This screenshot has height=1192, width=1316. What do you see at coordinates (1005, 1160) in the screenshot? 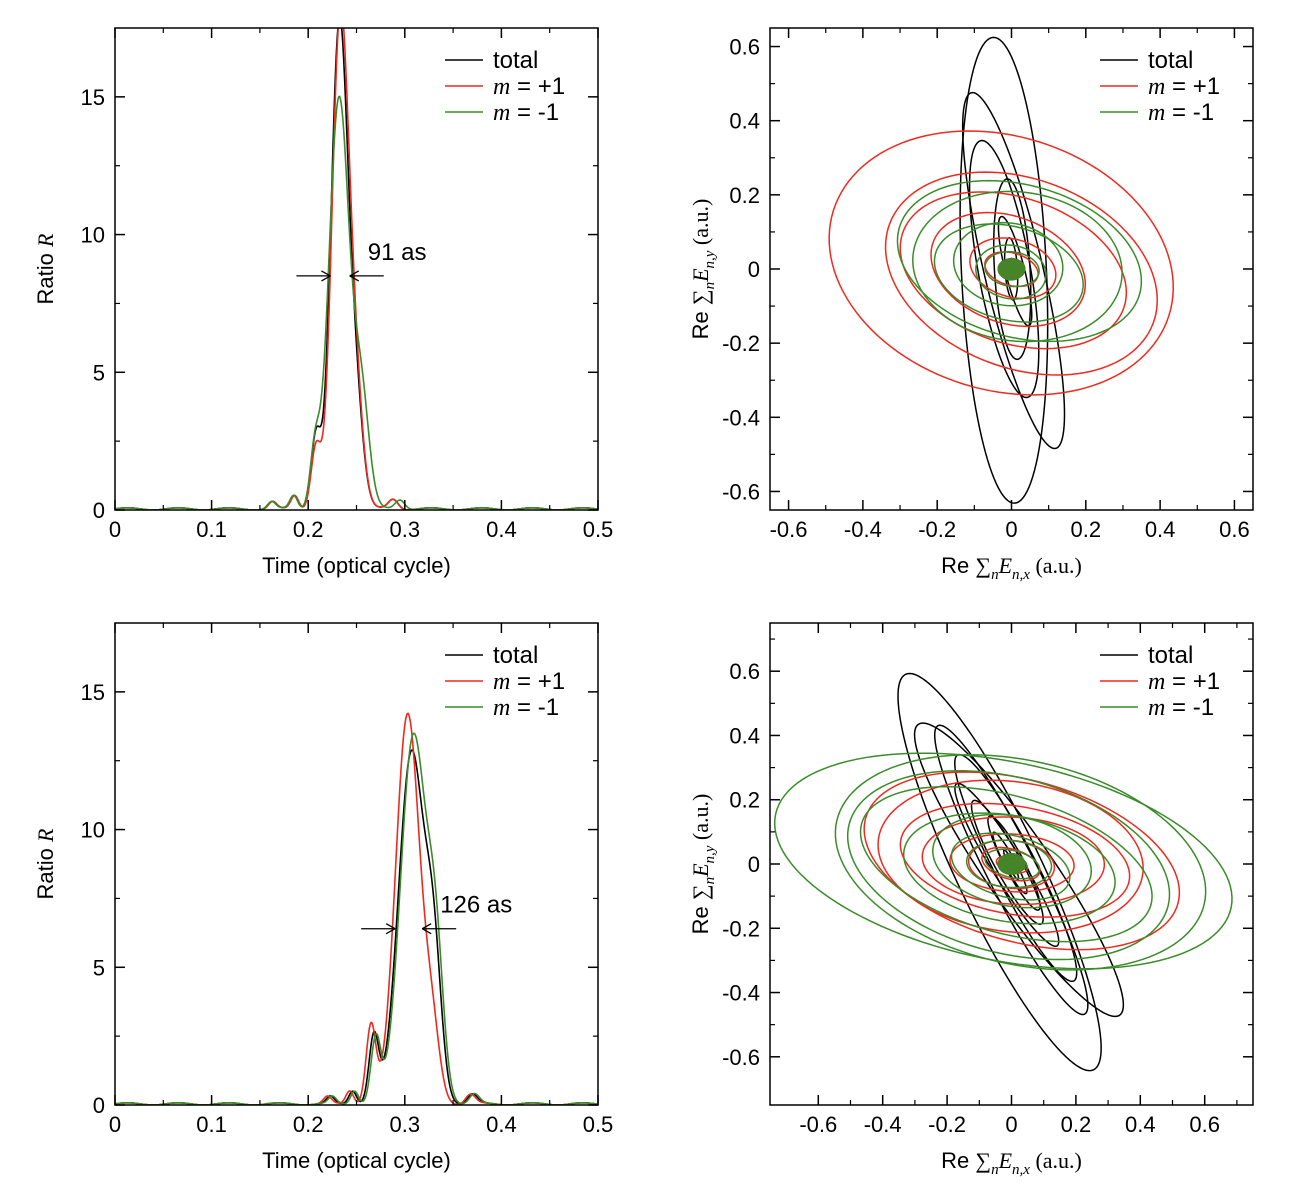
I see `x-label-var: E` at bounding box center [1005, 1160].